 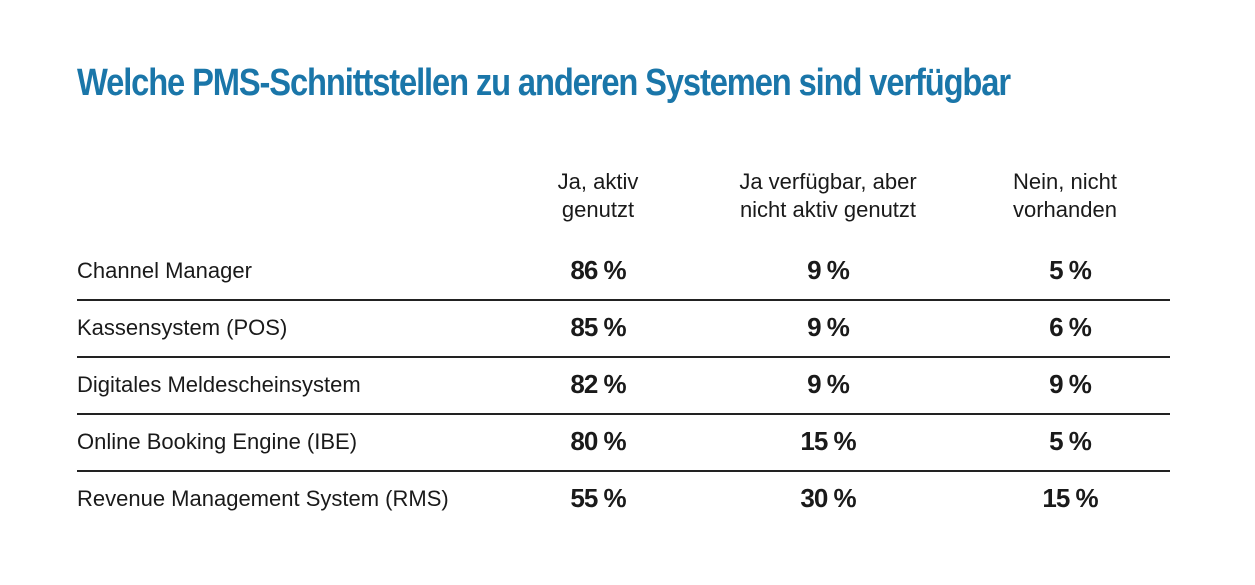 I want to click on value-cell: 85 %, so click(x=598, y=327).